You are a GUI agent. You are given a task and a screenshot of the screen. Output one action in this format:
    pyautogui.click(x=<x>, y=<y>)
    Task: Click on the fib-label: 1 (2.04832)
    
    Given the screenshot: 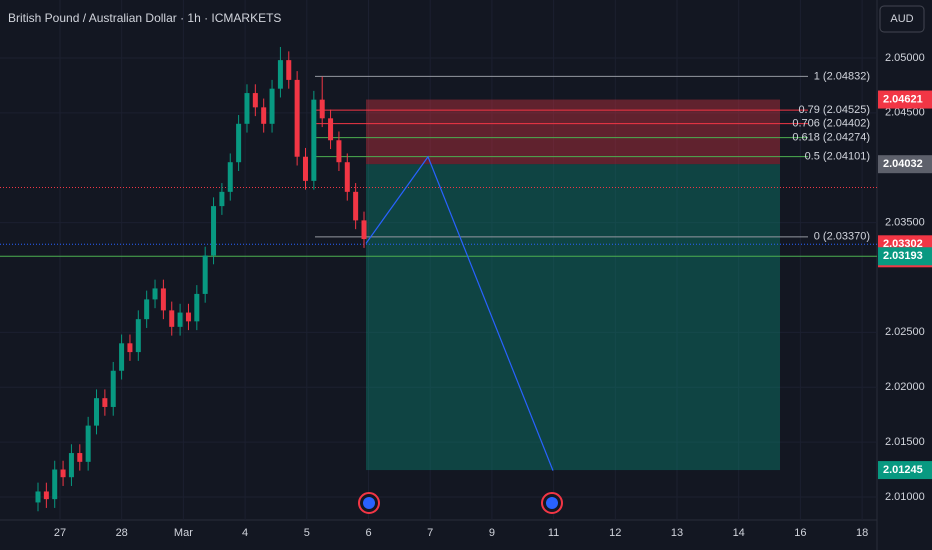 What is the action you would take?
    pyautogui.click(x=842, y=76)
    